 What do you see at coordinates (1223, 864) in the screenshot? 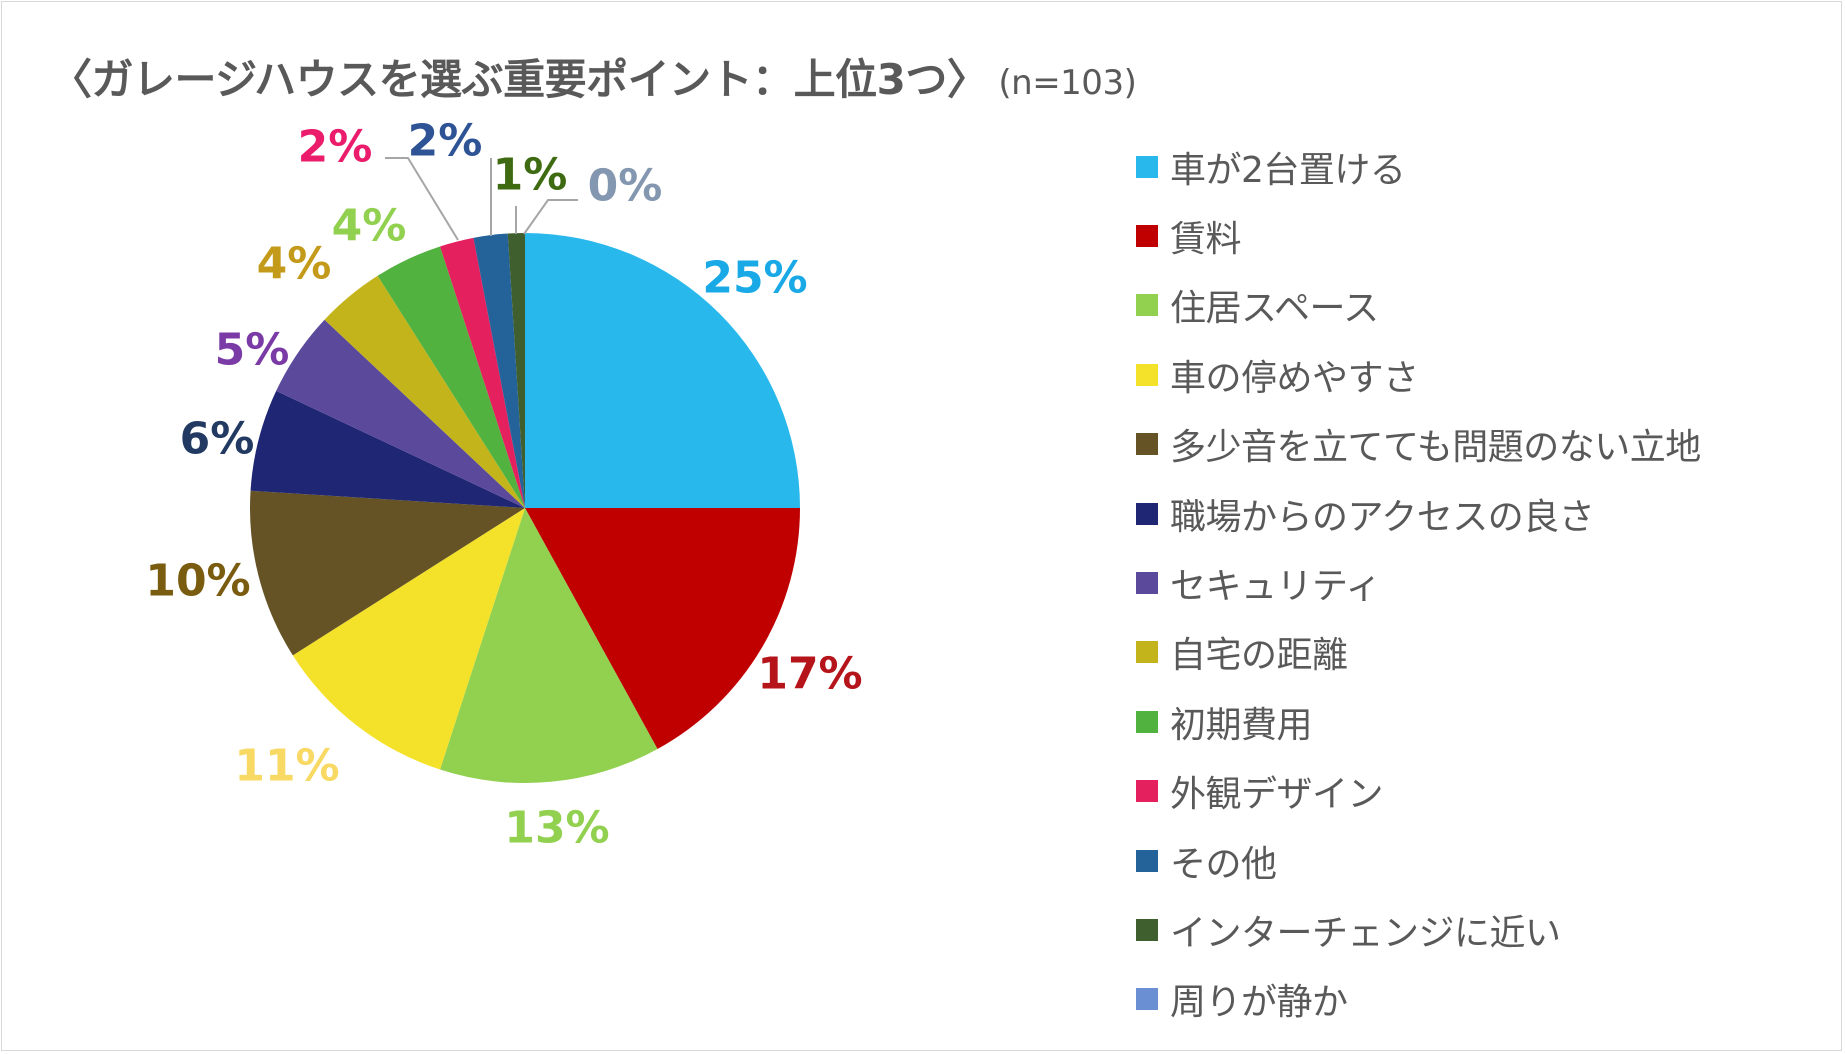
I see `legend-label: その他` at bounding box center [1223, 864].